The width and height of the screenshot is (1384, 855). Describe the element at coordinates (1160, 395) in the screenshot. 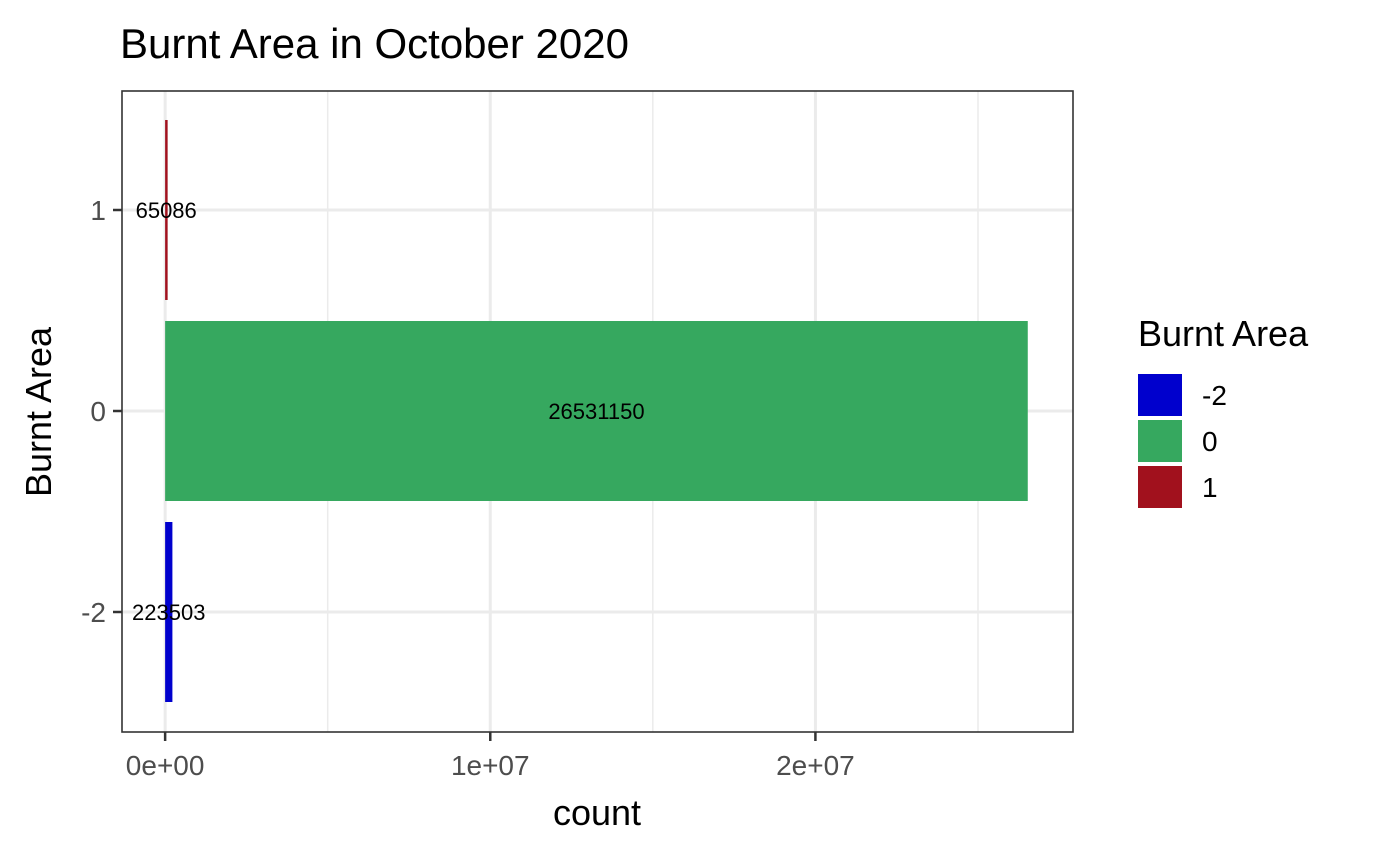

I see `legend-key--2` at that location.